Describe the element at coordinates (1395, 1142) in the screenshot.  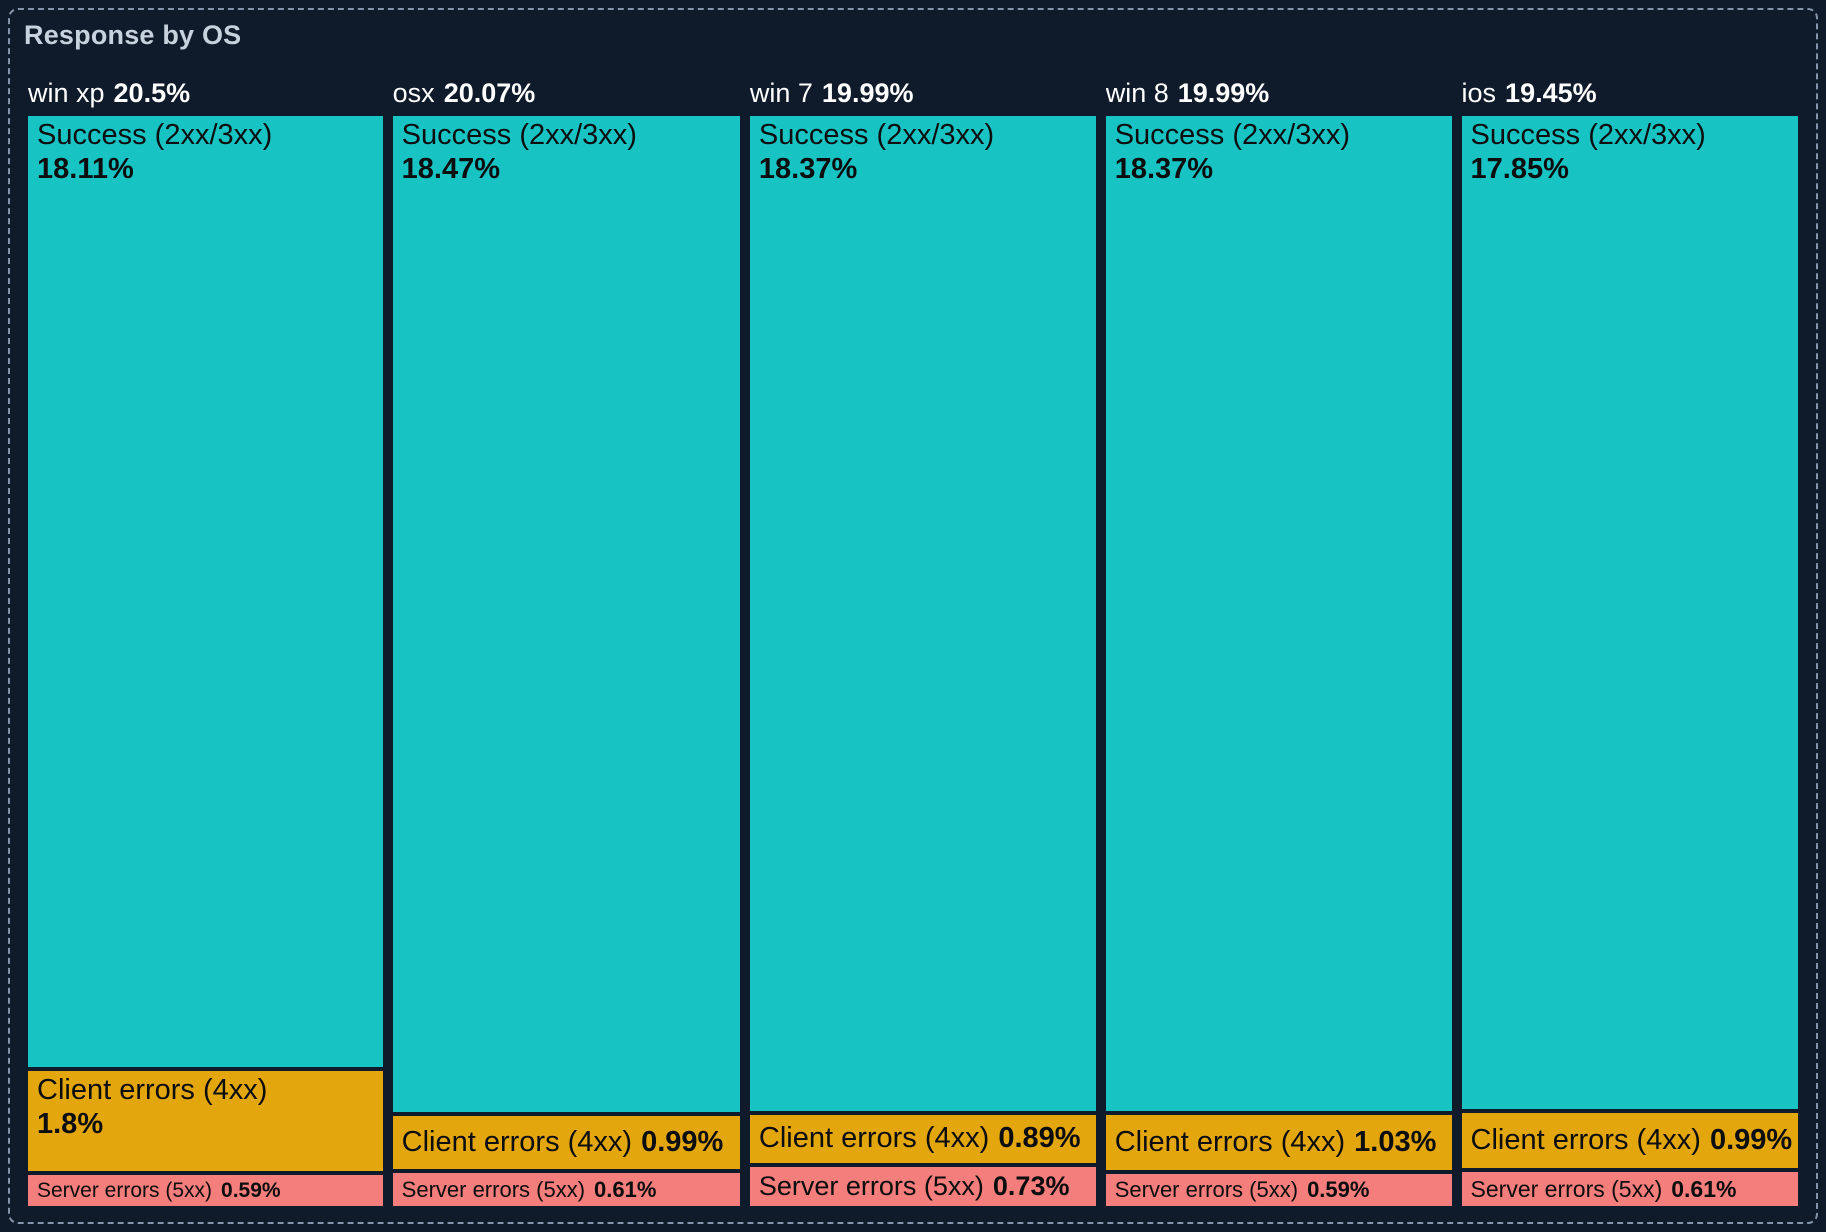
I see `tile-value: 1.03%` at that location.